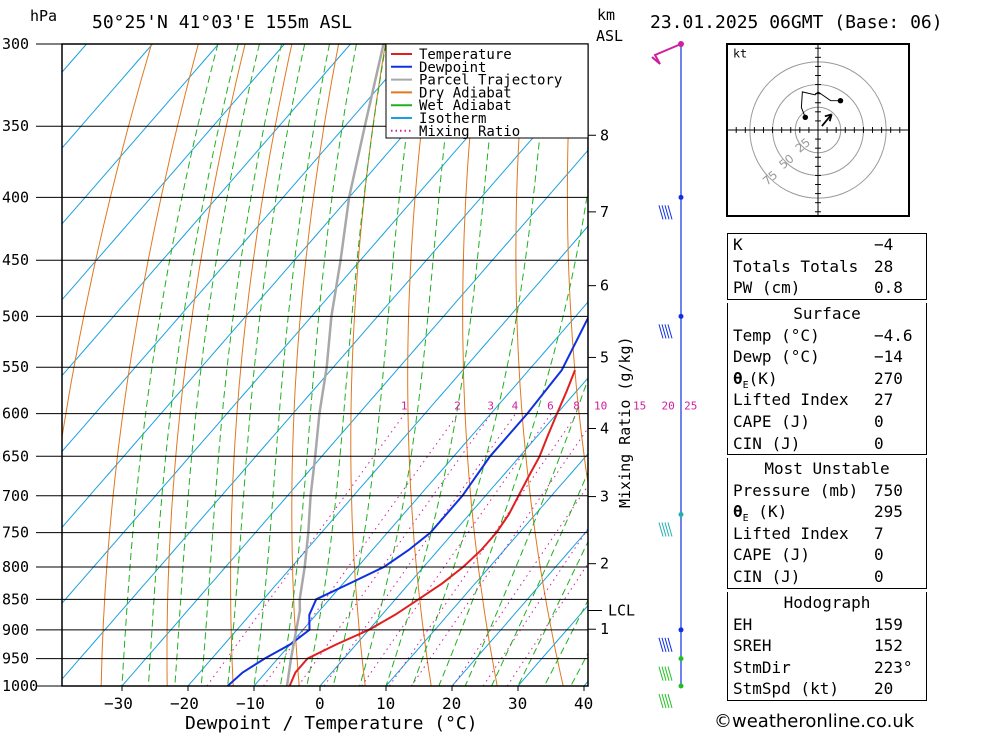 Image resolution: width=1000 pixels, height=733 pixels. Describe the element at coordinates (767, 576) in the screenshot. I see `row-label: CIN (J)` at that location.